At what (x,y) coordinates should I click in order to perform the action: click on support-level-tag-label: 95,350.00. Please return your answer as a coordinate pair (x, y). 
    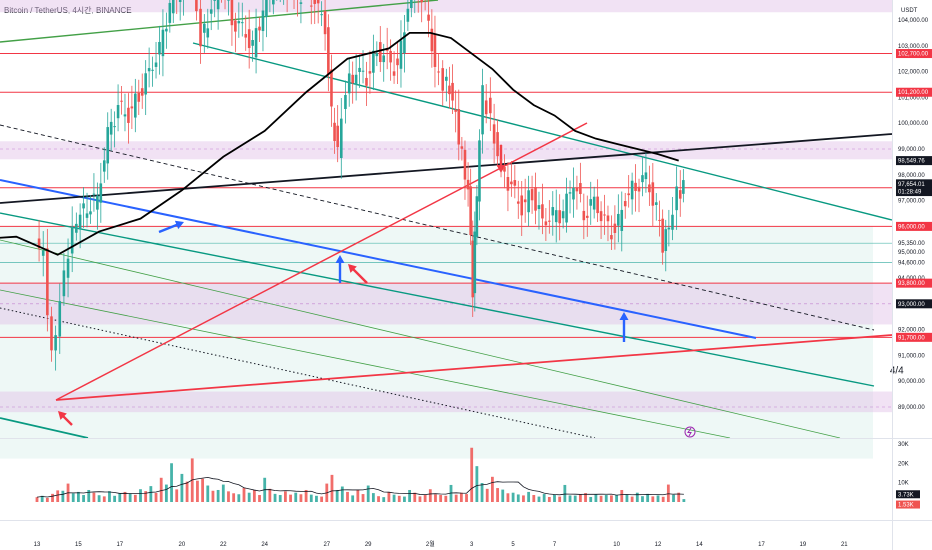
    Looking at the image, I should click on (911, 244).